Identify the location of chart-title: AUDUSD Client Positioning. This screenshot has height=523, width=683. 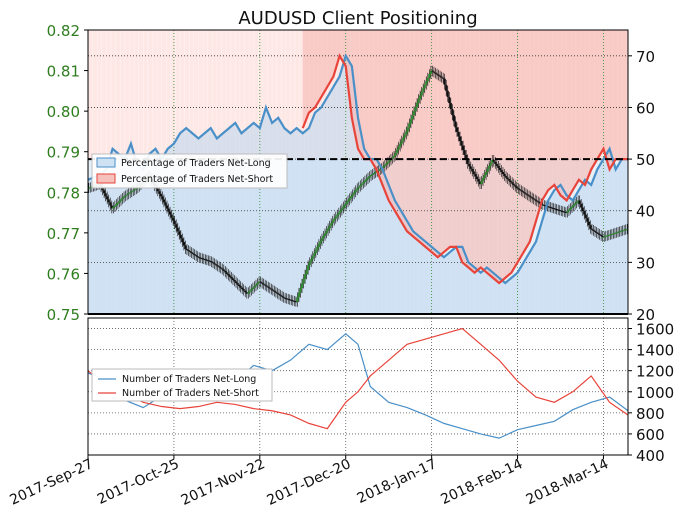
(357, 18).